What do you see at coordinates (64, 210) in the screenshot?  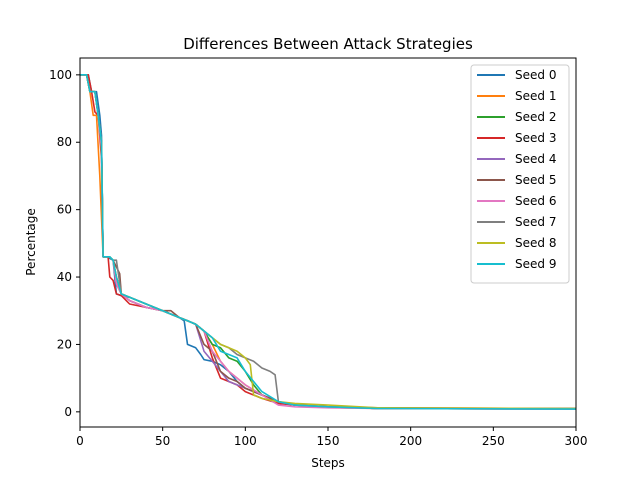 I see `y-tick-label: 60` at bounding box center [64, 210].